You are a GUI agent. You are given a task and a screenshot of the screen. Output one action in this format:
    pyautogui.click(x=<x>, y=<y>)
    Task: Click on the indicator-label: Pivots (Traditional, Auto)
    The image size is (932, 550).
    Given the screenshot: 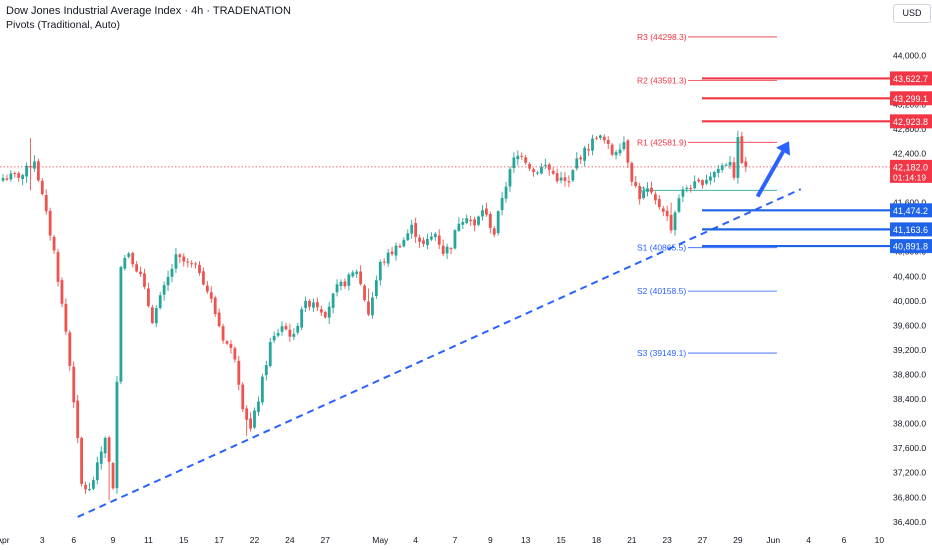 What is the action you would take?
    pyautogui.click(x=63, y=25)
    